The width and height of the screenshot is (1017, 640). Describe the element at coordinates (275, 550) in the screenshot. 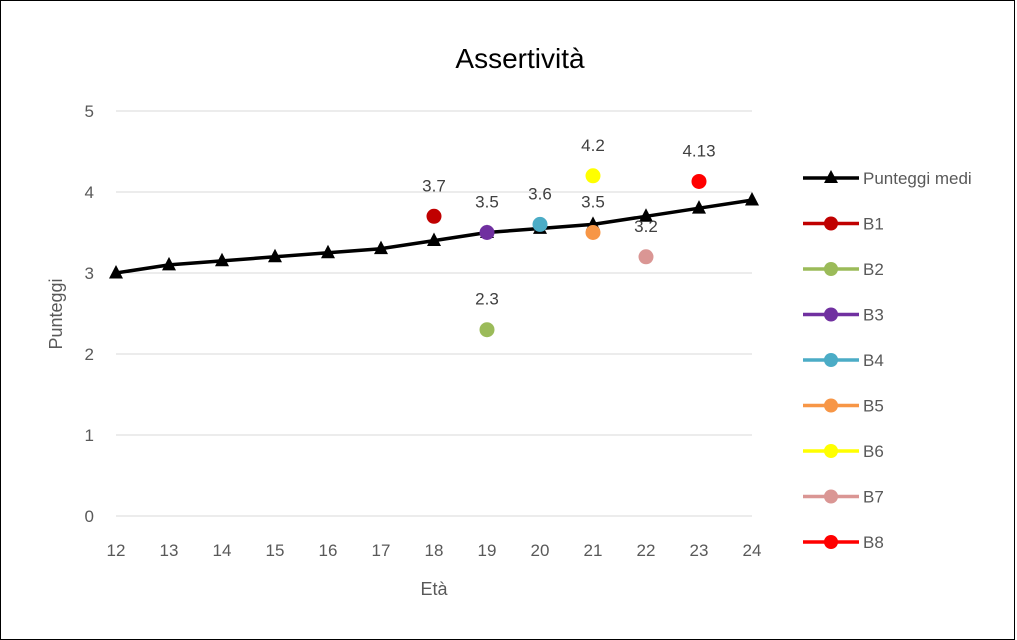

I see `x-tick-label: 15` at that location.